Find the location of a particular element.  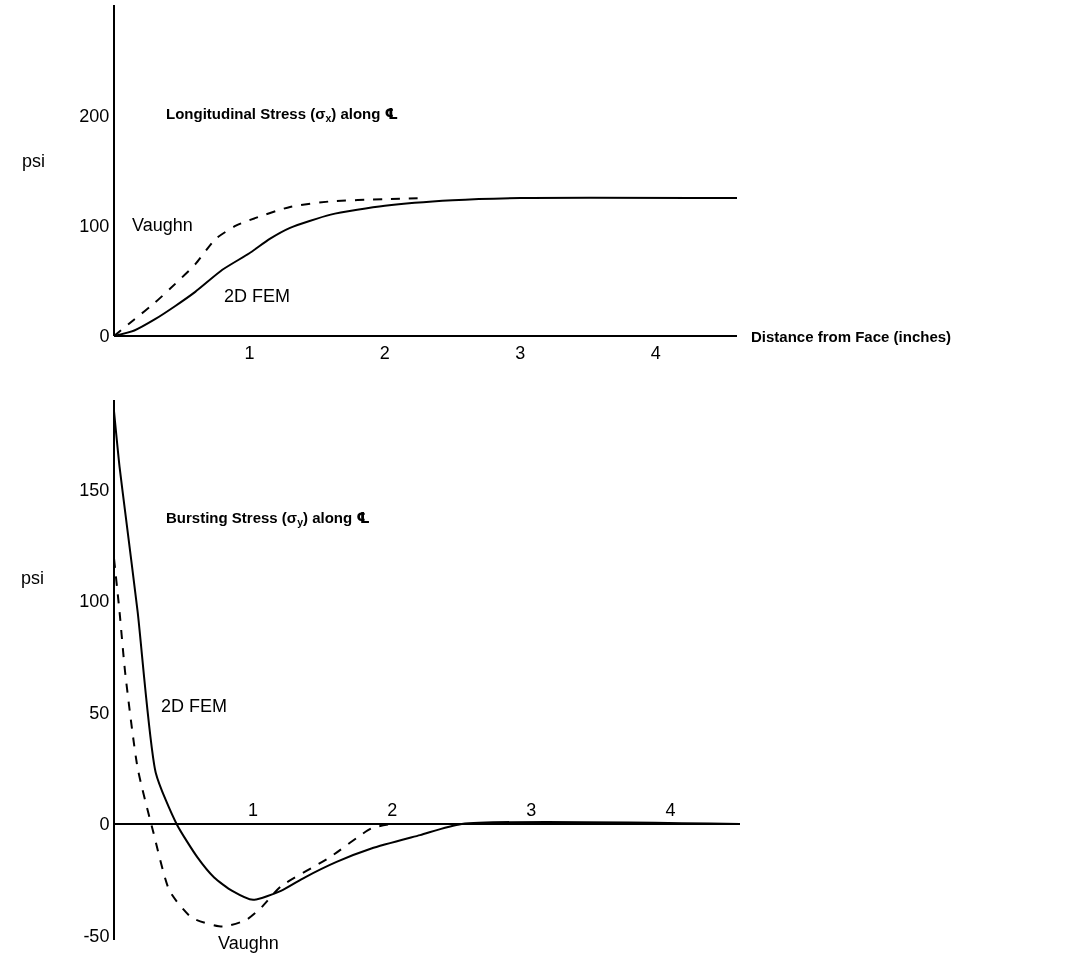

text: Bursting Stress (σ$_{y}$) along ℄ is located at coordinates (268, 519).